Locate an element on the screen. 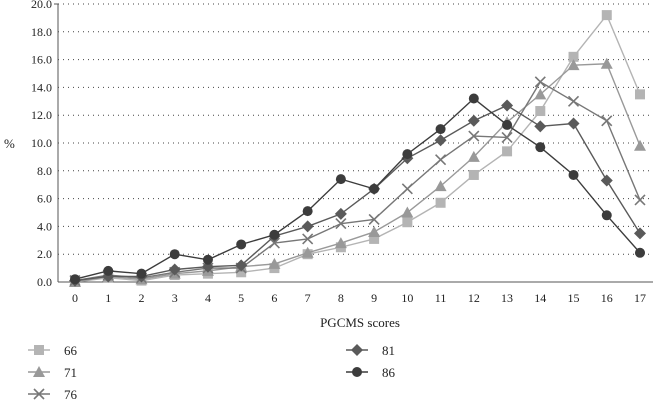 This screenshot has height=404, width=661. legend-label: 66 is located at coordinates (71, 350).